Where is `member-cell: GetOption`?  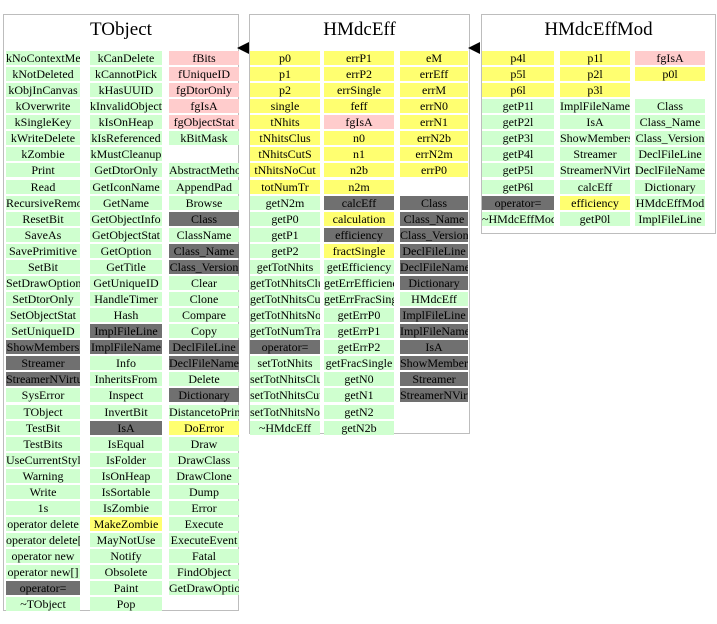
member-cell: GetOption is located at coordinates (126, 251).